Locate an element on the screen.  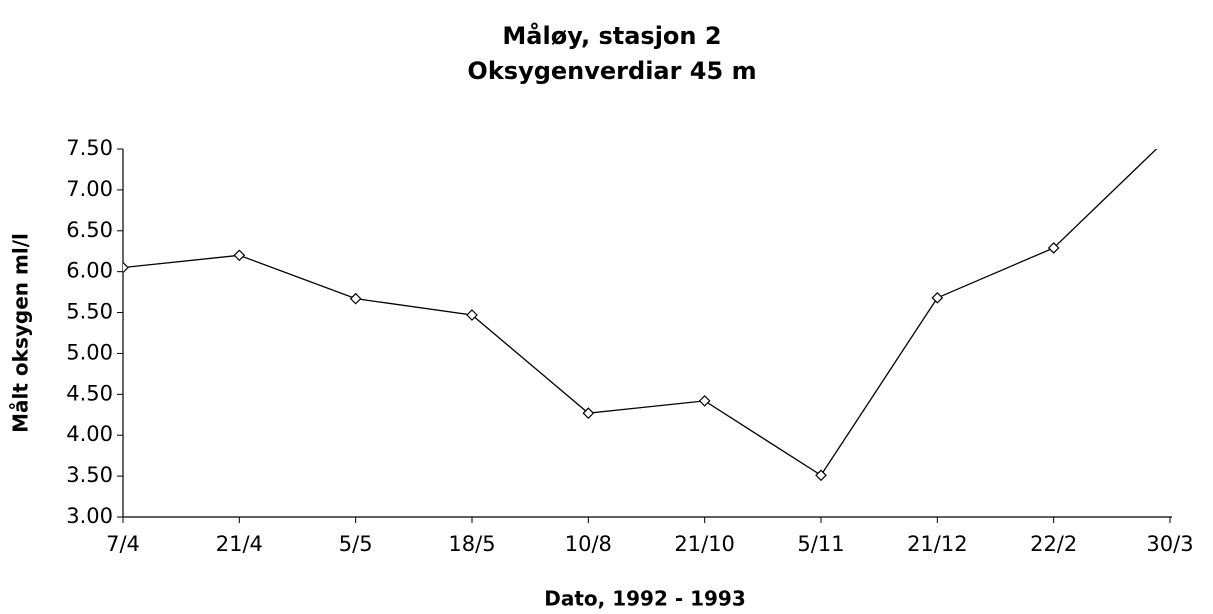
x-tick-label: 18/5 is located at coordinates (471, 544).